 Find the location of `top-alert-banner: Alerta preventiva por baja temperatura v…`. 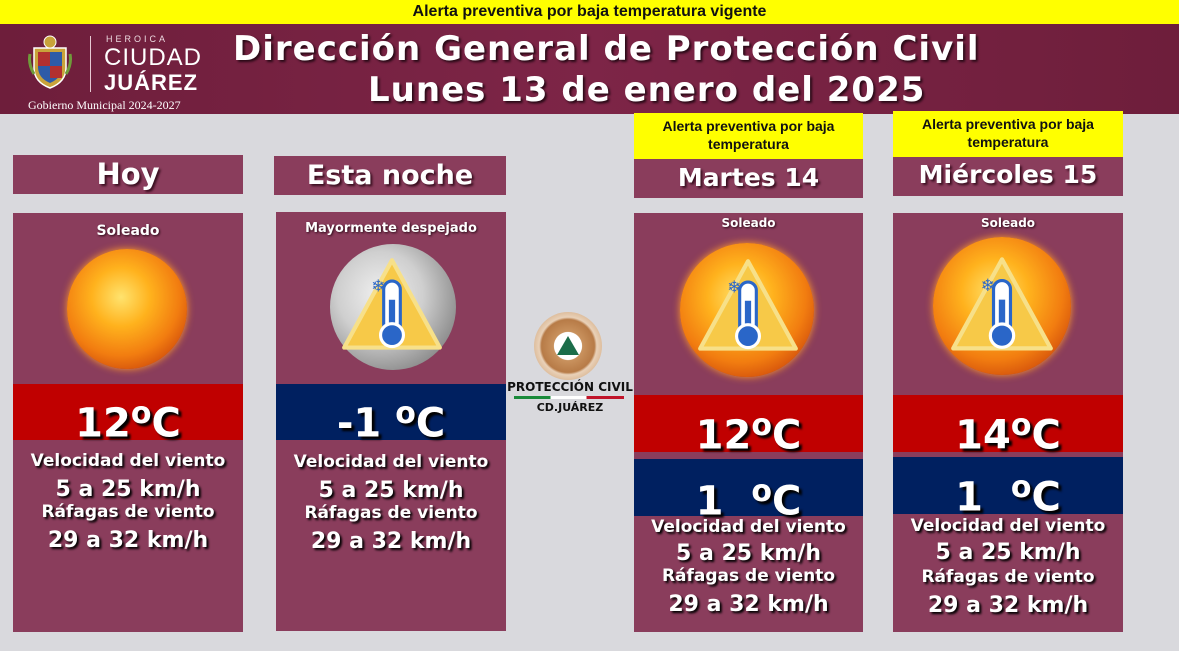

top-alert-banner: Alerta preventiva por baja temperatura v… is located at coordinates (589, 12).